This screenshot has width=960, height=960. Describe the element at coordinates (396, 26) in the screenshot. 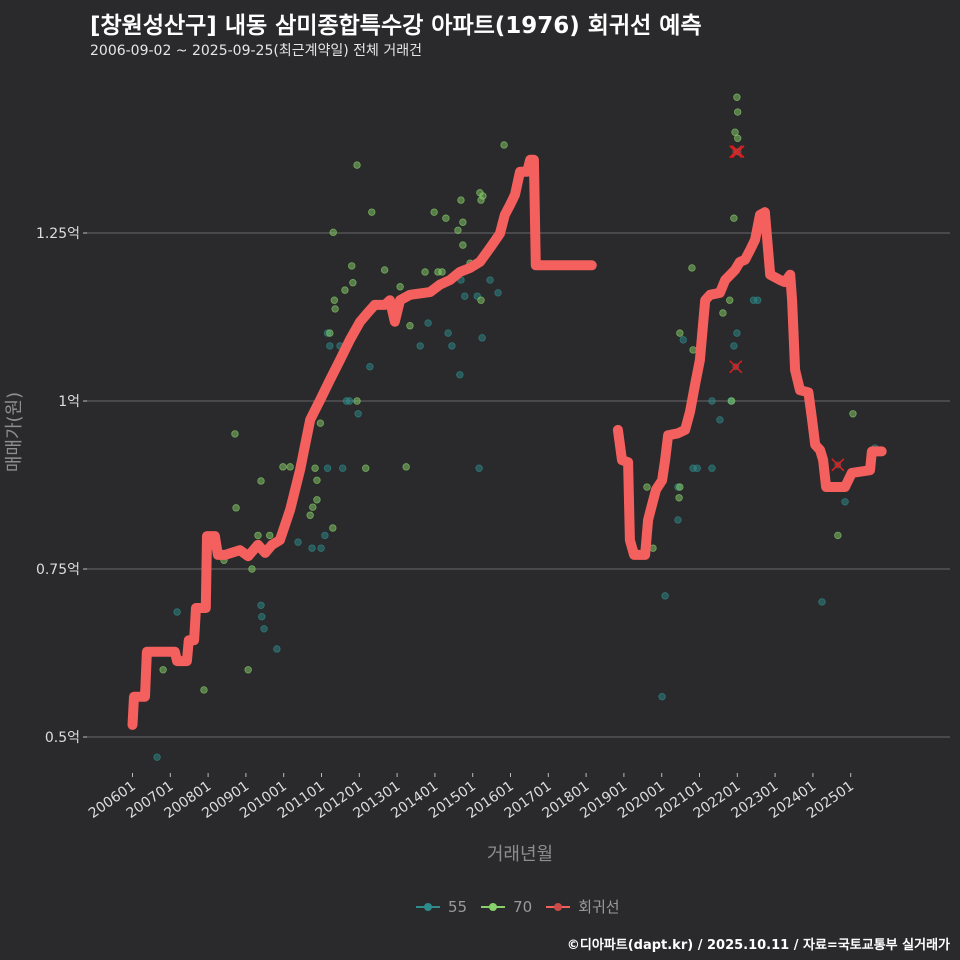

I see `chart-title: [창원성산구] 내동 삼미종합특수강 아파트(1976) 회귀선 예측` at that location.